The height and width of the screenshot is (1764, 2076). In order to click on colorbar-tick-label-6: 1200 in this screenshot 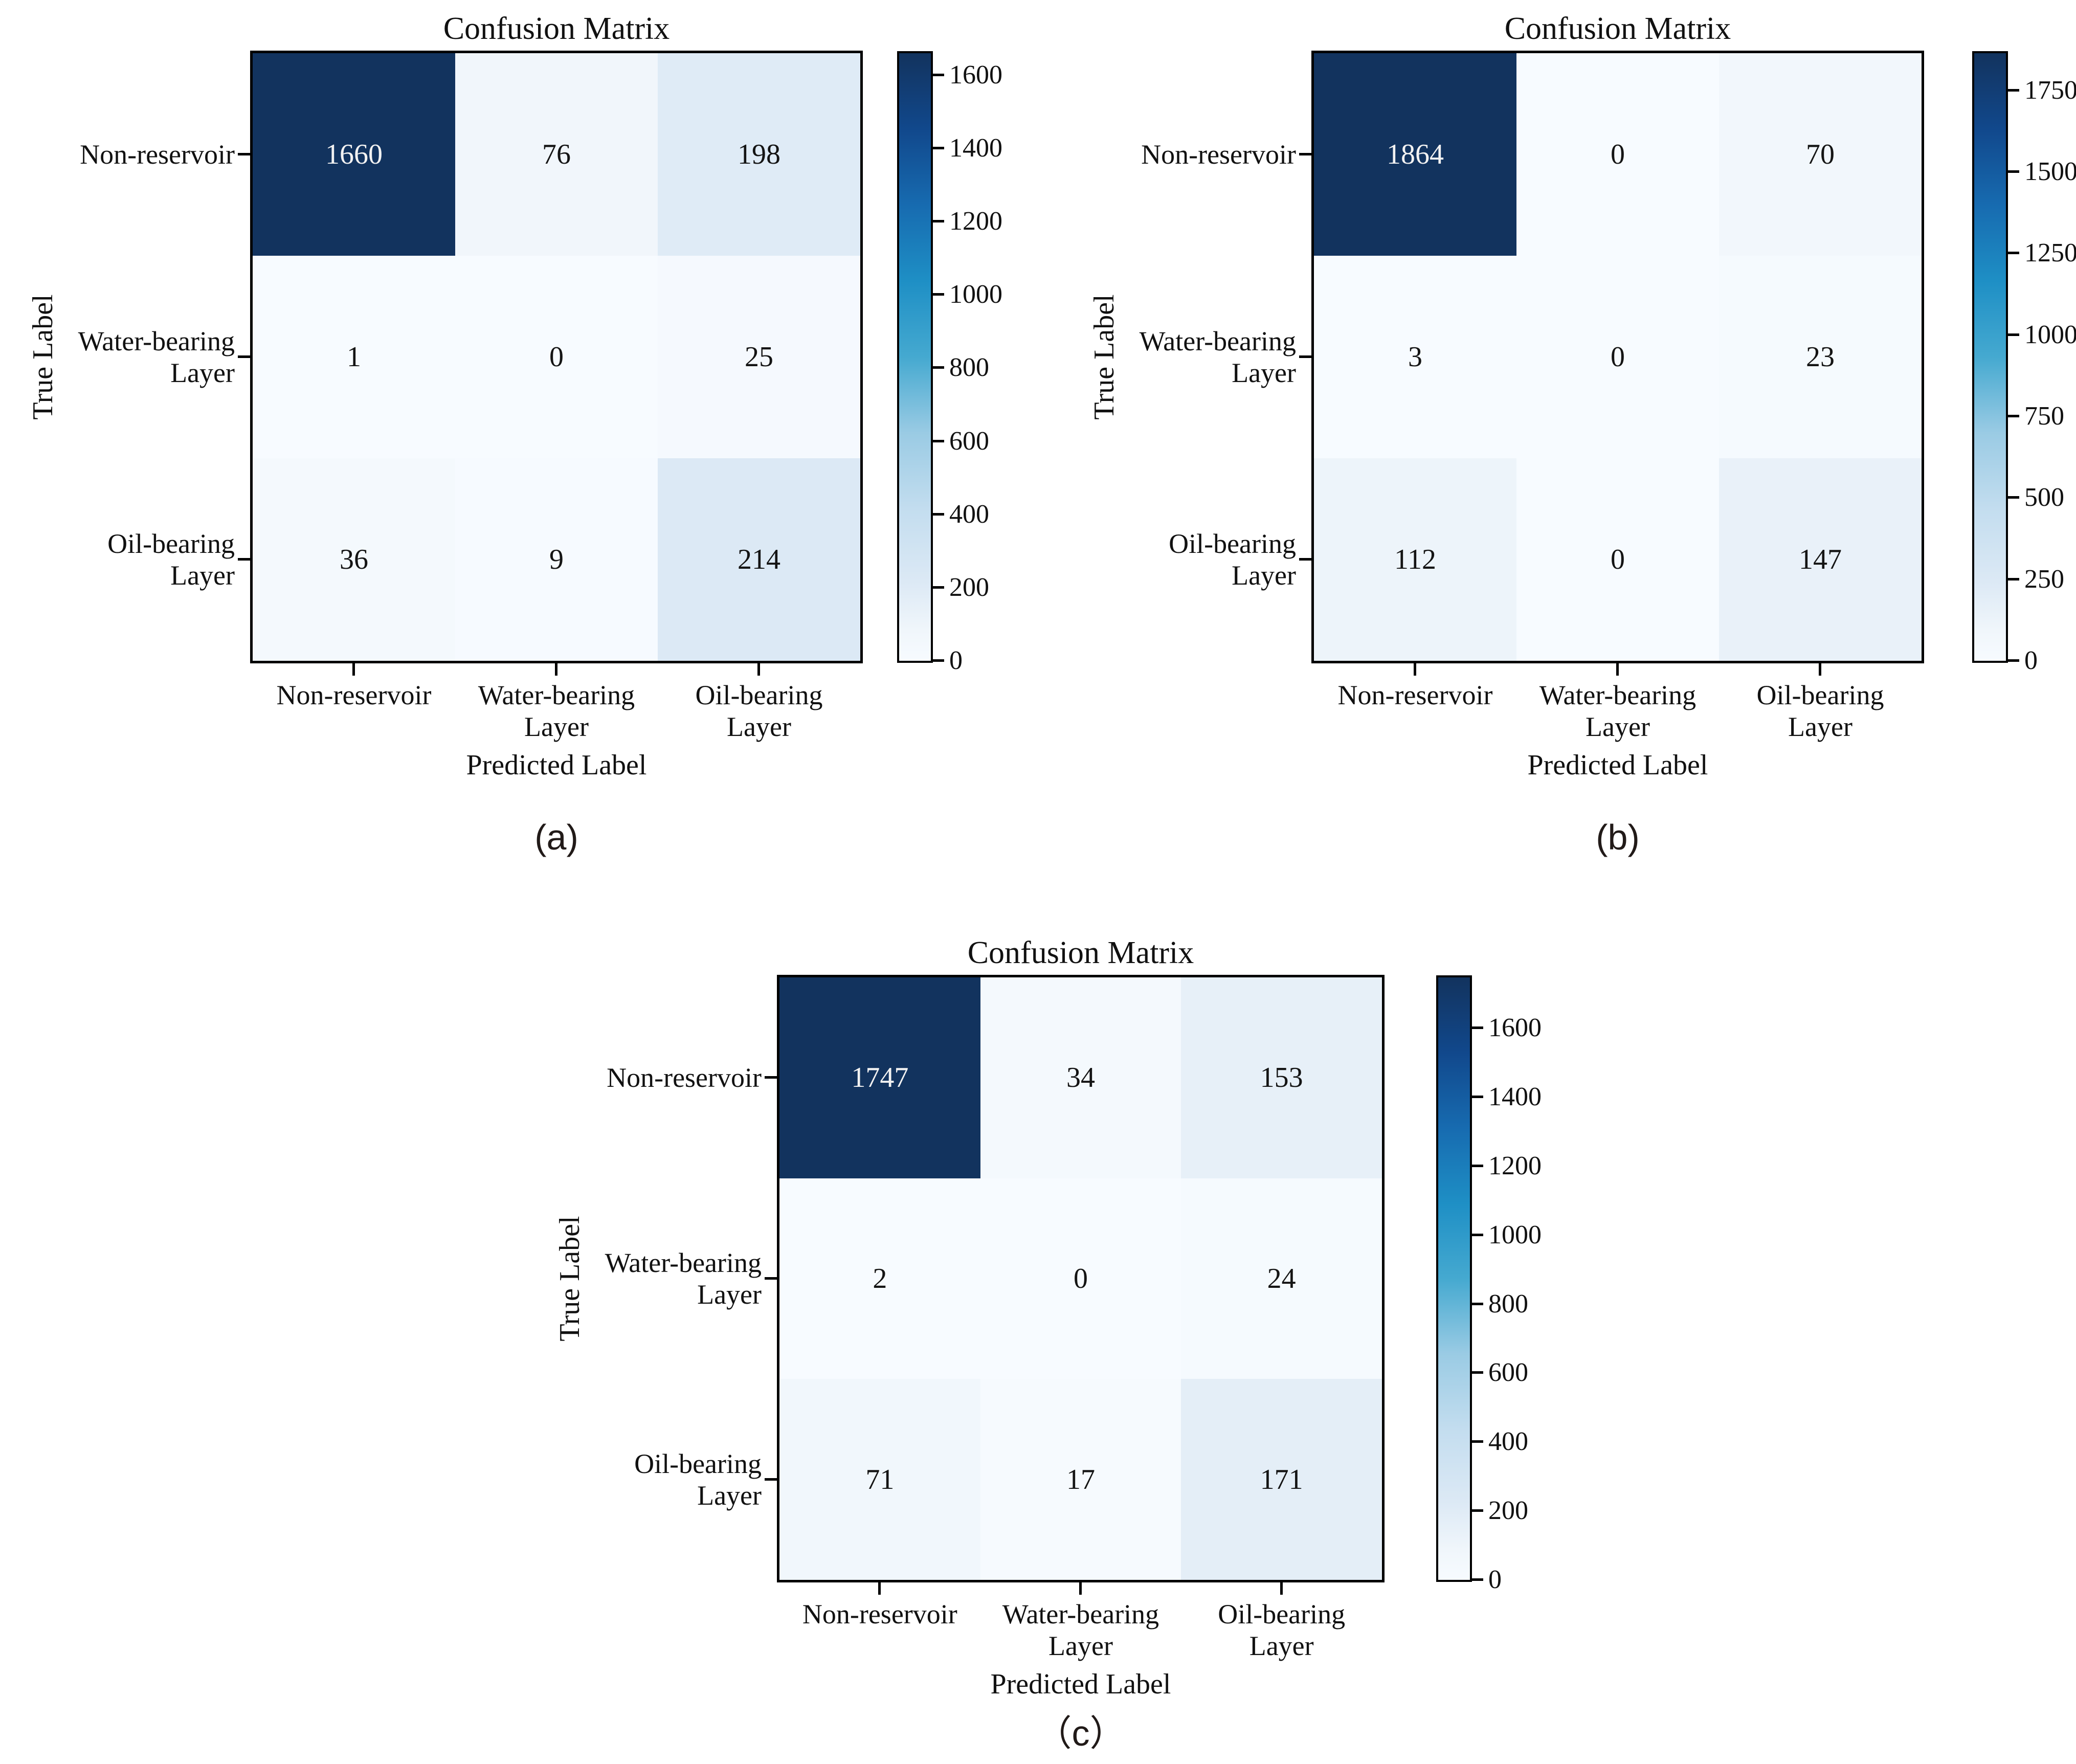, I will do `click(975, 222)`.